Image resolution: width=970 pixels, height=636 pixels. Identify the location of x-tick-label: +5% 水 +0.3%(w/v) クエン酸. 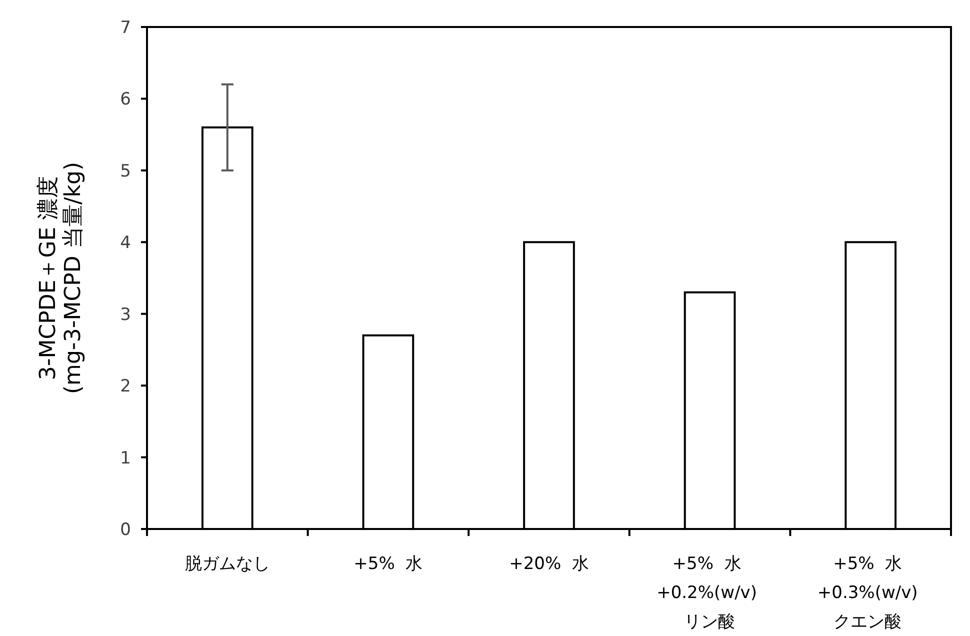
(867, 593).